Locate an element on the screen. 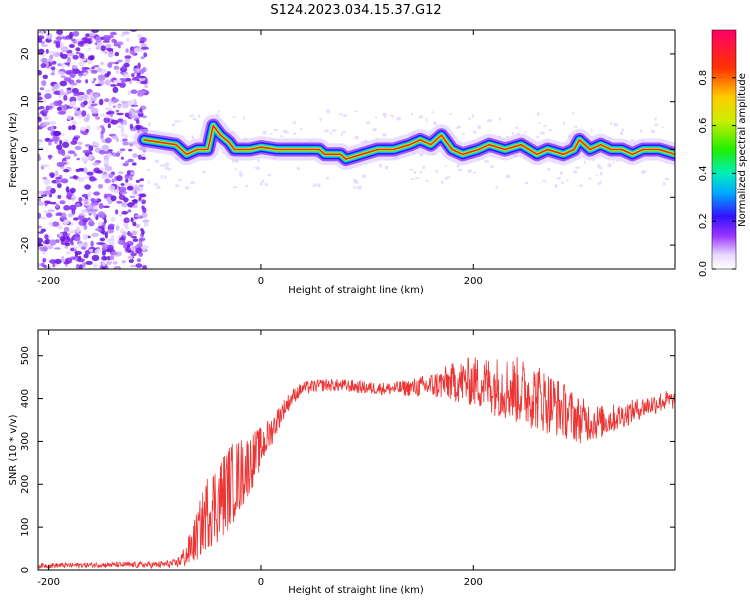 The height and width of the screenshot is (600, 750). page-title: S124.2023.034.15.37.G12 is located at coordinates (355, 10).